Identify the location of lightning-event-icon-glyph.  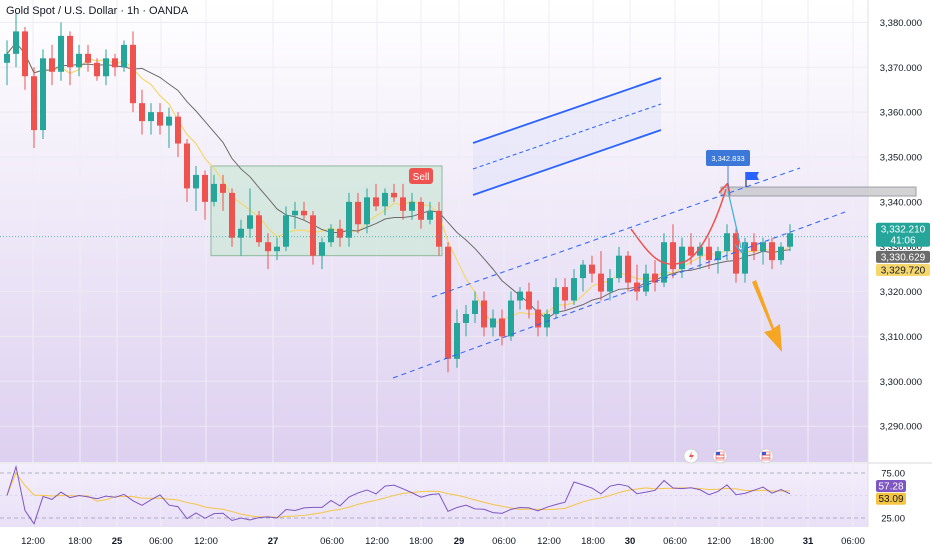
(691, 456).